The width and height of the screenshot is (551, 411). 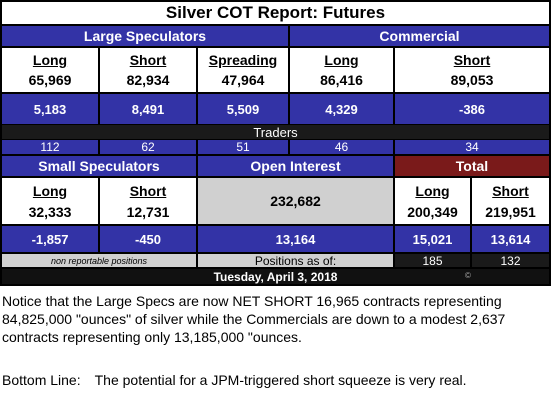 I want to click on small-spec-short-cell: Short 12,731, so click(x=148, y=201).